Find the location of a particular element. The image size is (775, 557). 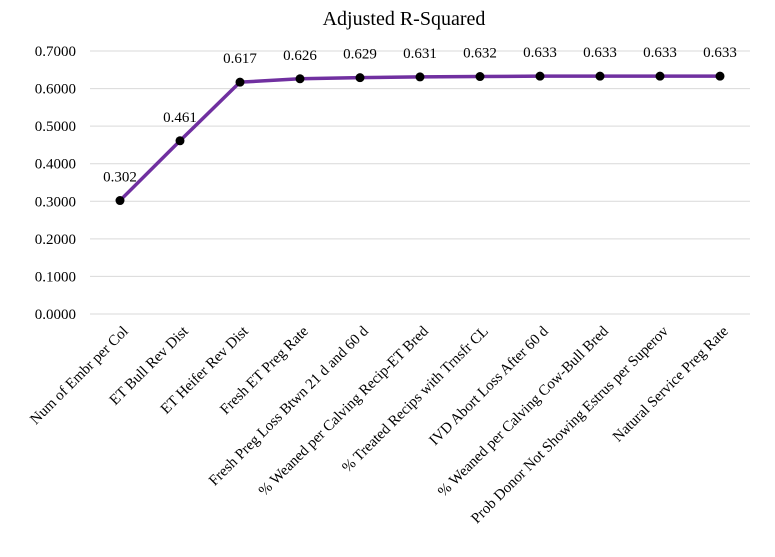

chart-title: Adjusted R-Squared is located at coordinates (404, 19).